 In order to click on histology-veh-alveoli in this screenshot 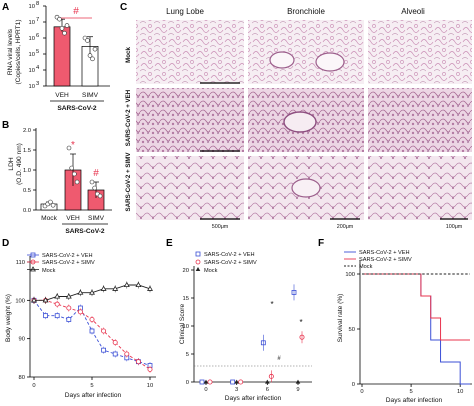, I will do `click(420, 120)`.